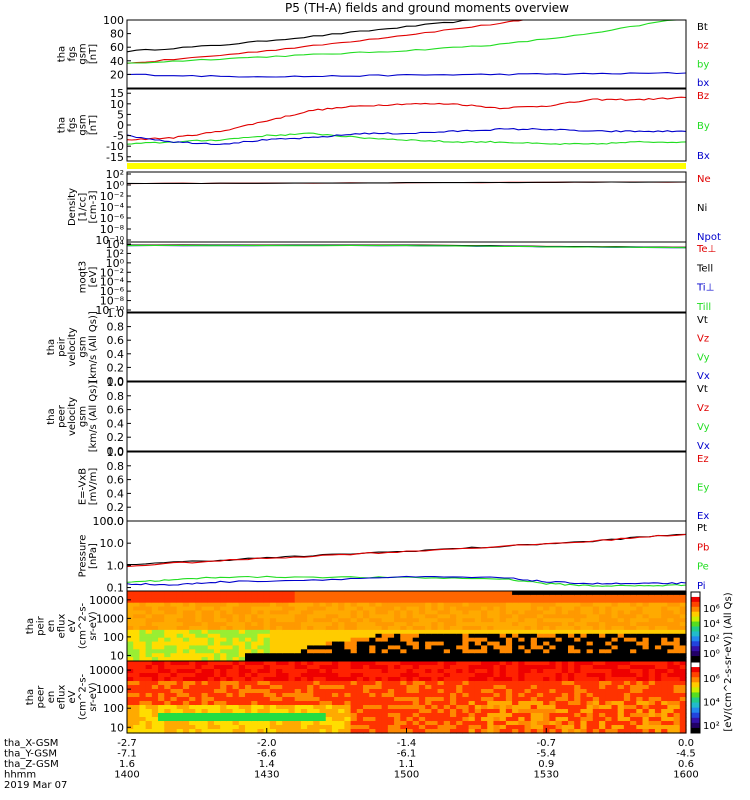 Image resolution: width=750 pixels, height=800 pixels. I want to click on y-axis-label-line: (cm^2-s-, so click(83, 625).